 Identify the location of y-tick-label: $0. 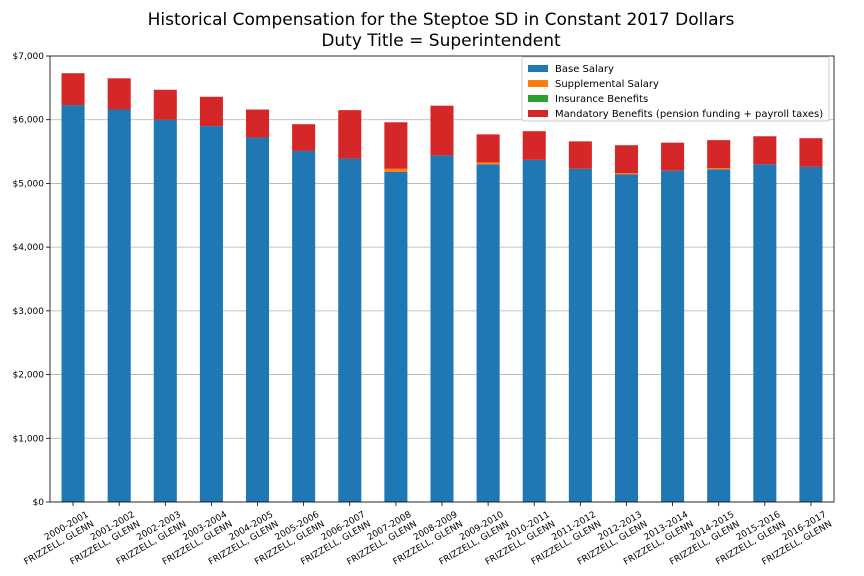
(39, 503).